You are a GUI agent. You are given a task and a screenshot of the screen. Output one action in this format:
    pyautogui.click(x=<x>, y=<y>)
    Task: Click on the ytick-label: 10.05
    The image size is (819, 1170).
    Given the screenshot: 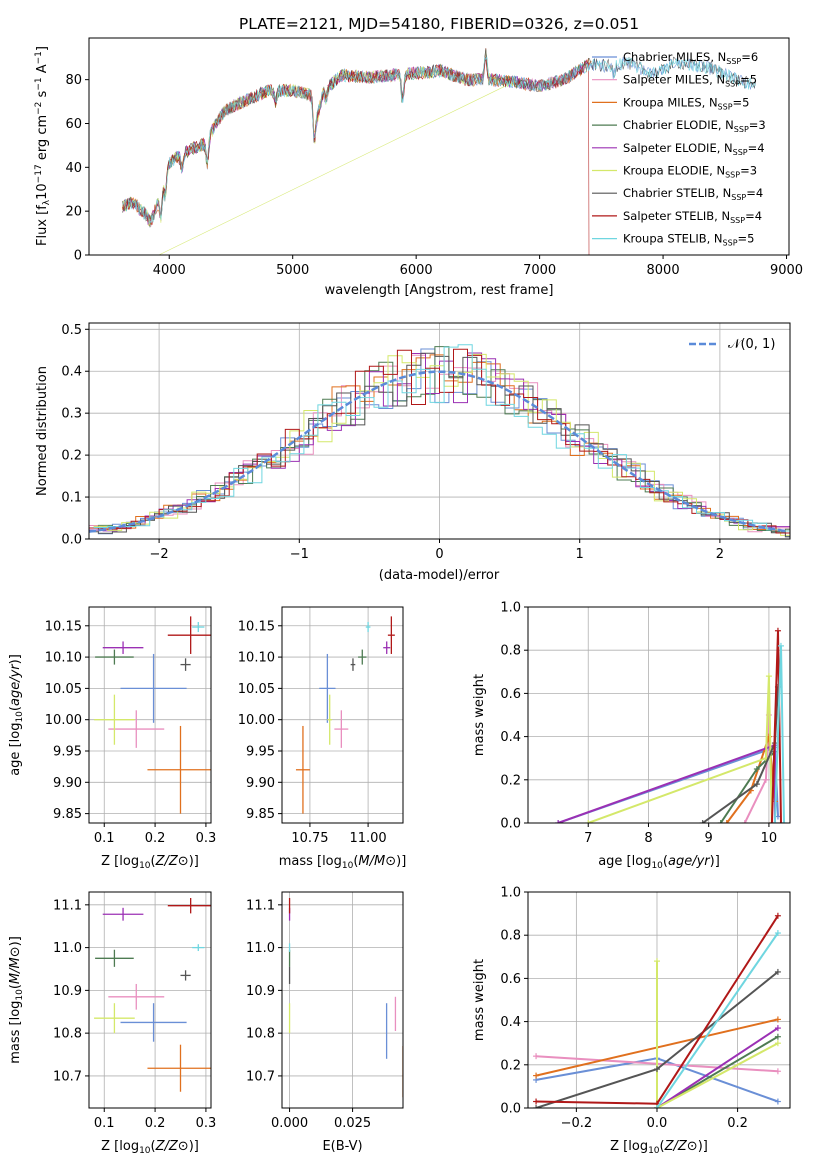 What is the action you would take?
    pyautogui.click(x=63, y=689)
    